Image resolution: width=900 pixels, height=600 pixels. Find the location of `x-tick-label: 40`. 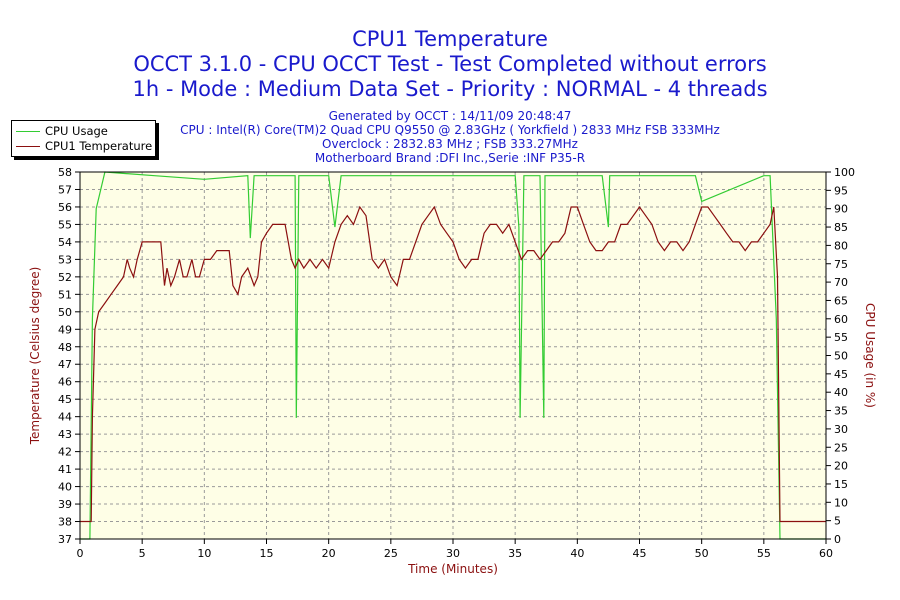

x-tick-label: 40 is located at coordinates (577, 553).